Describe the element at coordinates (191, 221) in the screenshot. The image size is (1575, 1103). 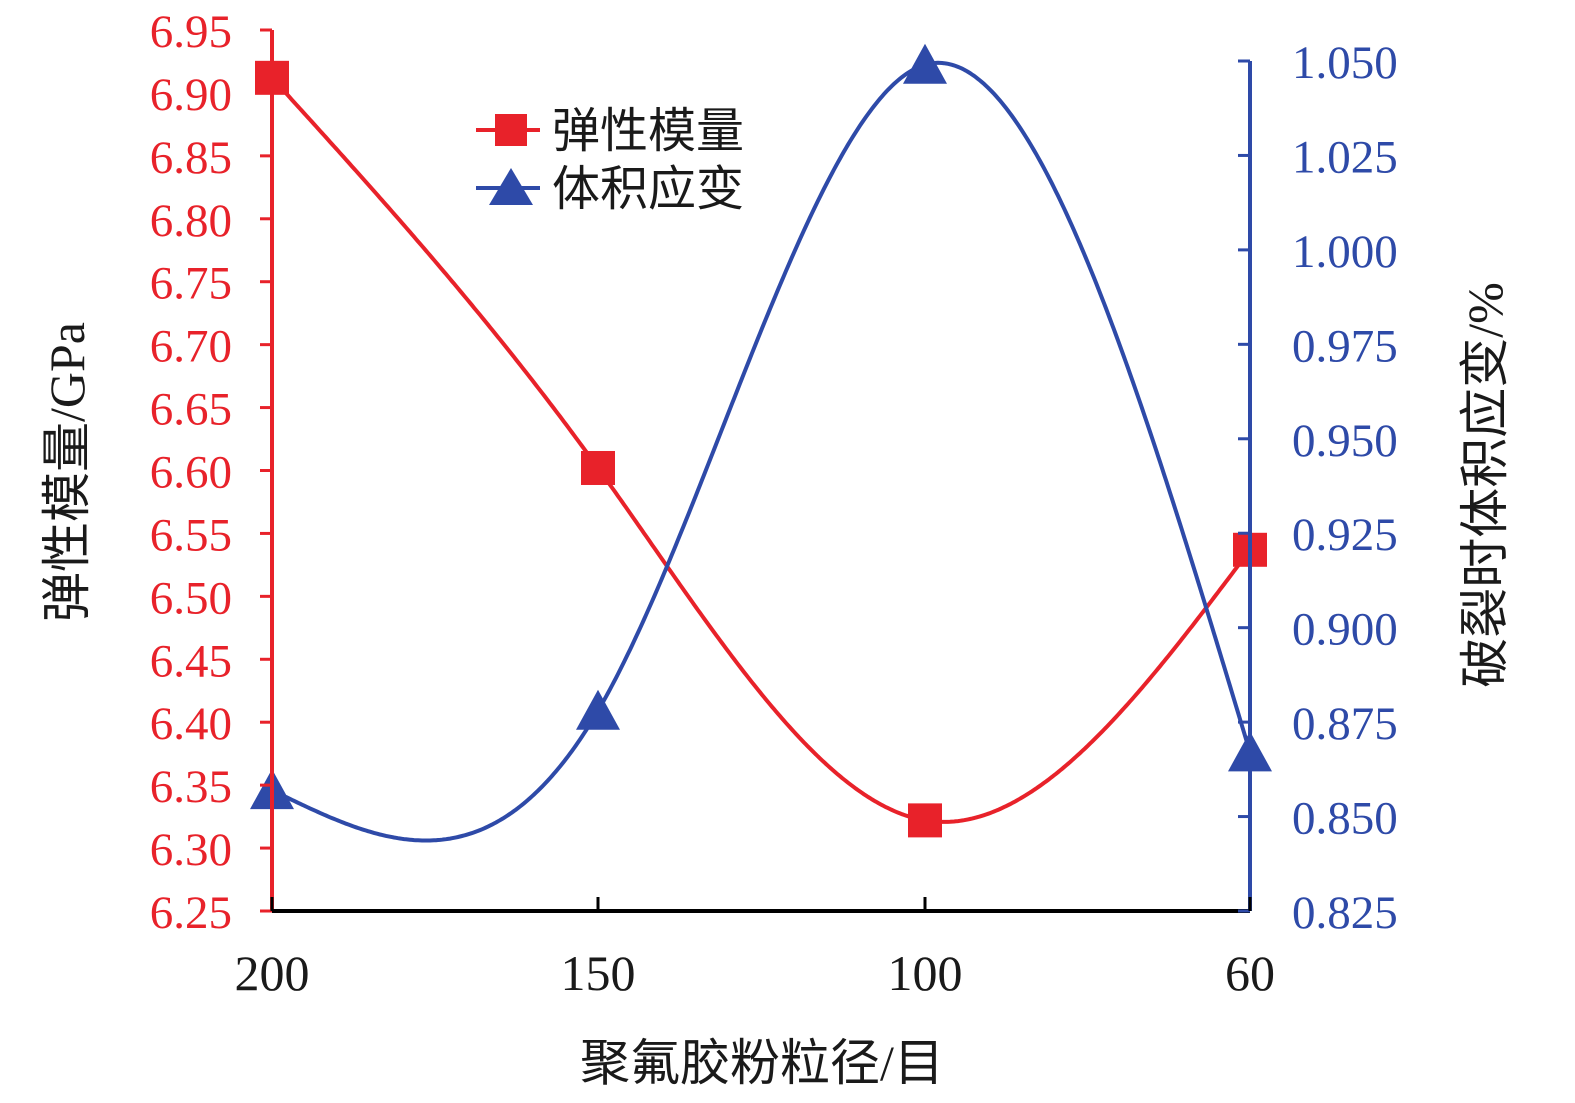
I see `y-left-tick-label: 6.80` at that location.